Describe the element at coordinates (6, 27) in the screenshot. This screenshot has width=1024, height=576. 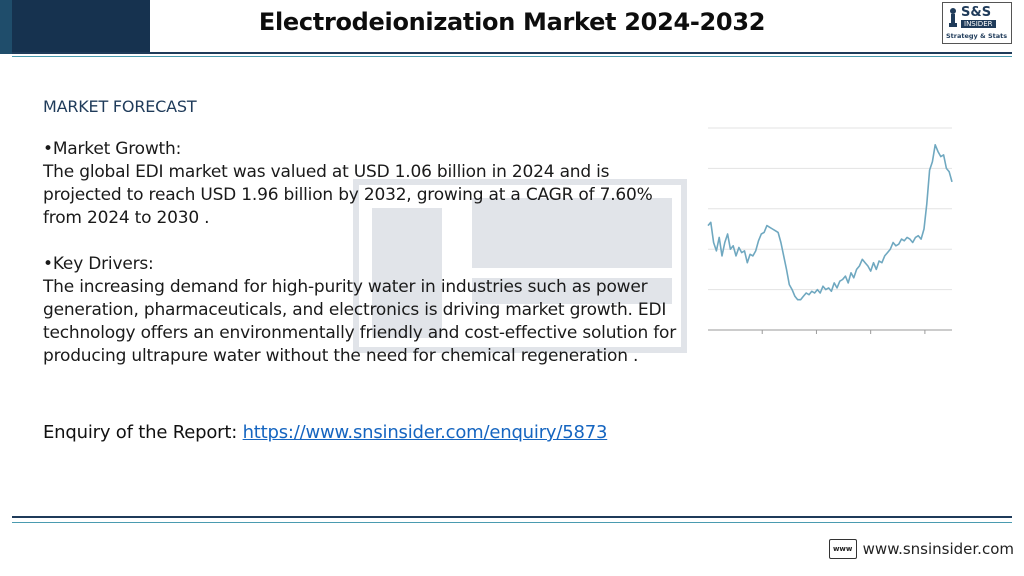
I see `header-corner-accent` at that location.